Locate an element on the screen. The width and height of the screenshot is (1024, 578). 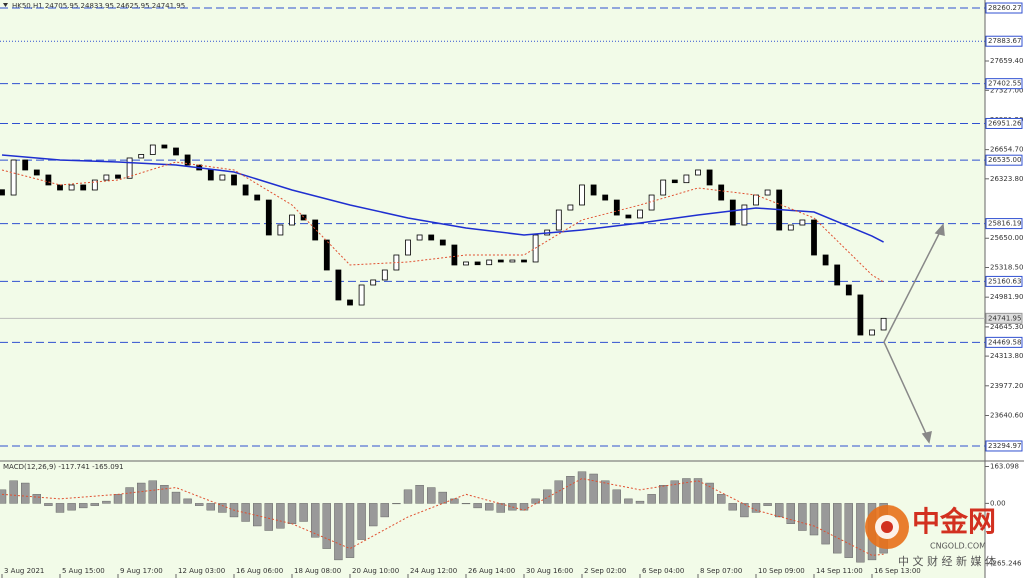
y-tick-label: 163.098 is located at coordinates (1004, 467).